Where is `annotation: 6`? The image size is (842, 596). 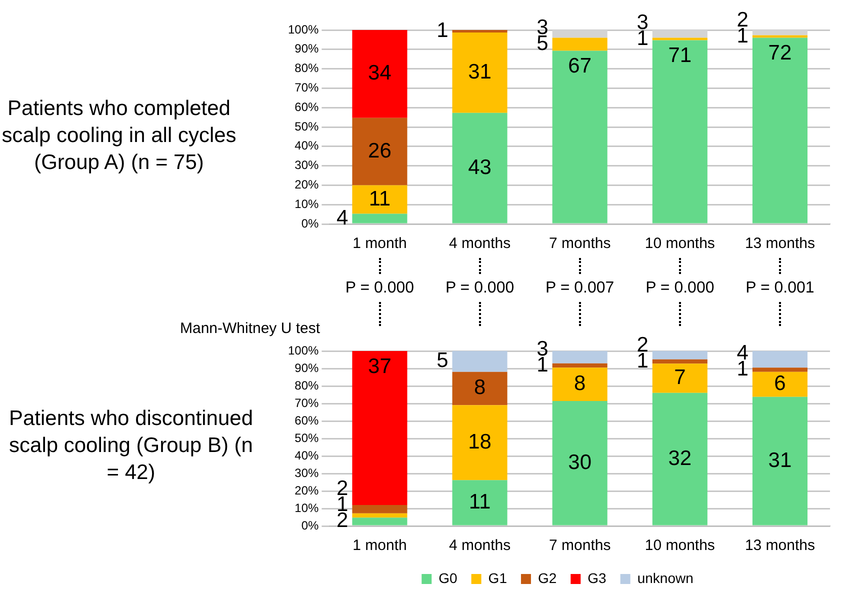
annotation: 6 is located at coordinates (780, 384).